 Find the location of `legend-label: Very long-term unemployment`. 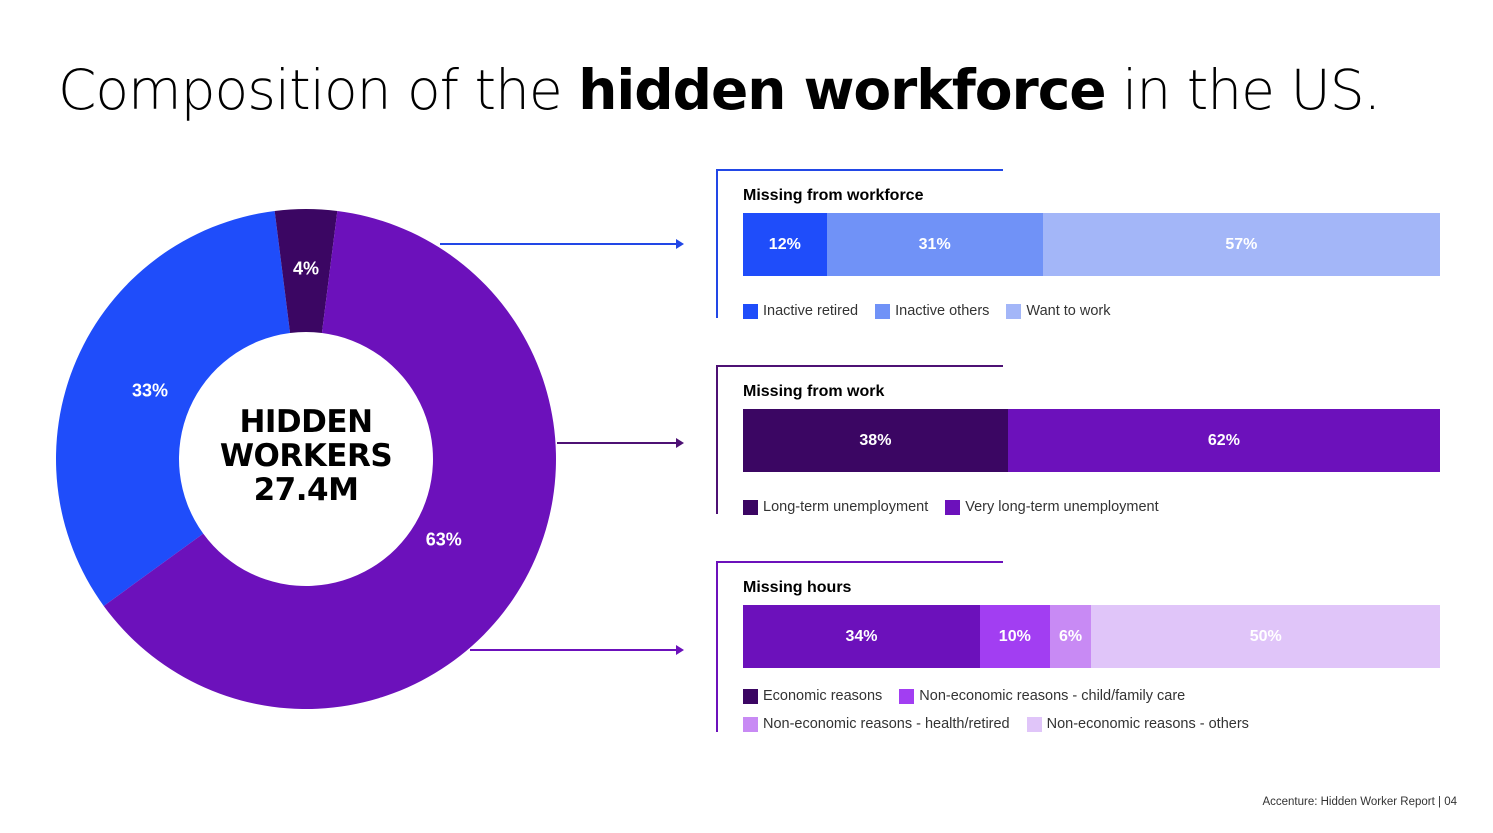

legend-label: Very long-term unemployment is located at coordinates (1062, 507).